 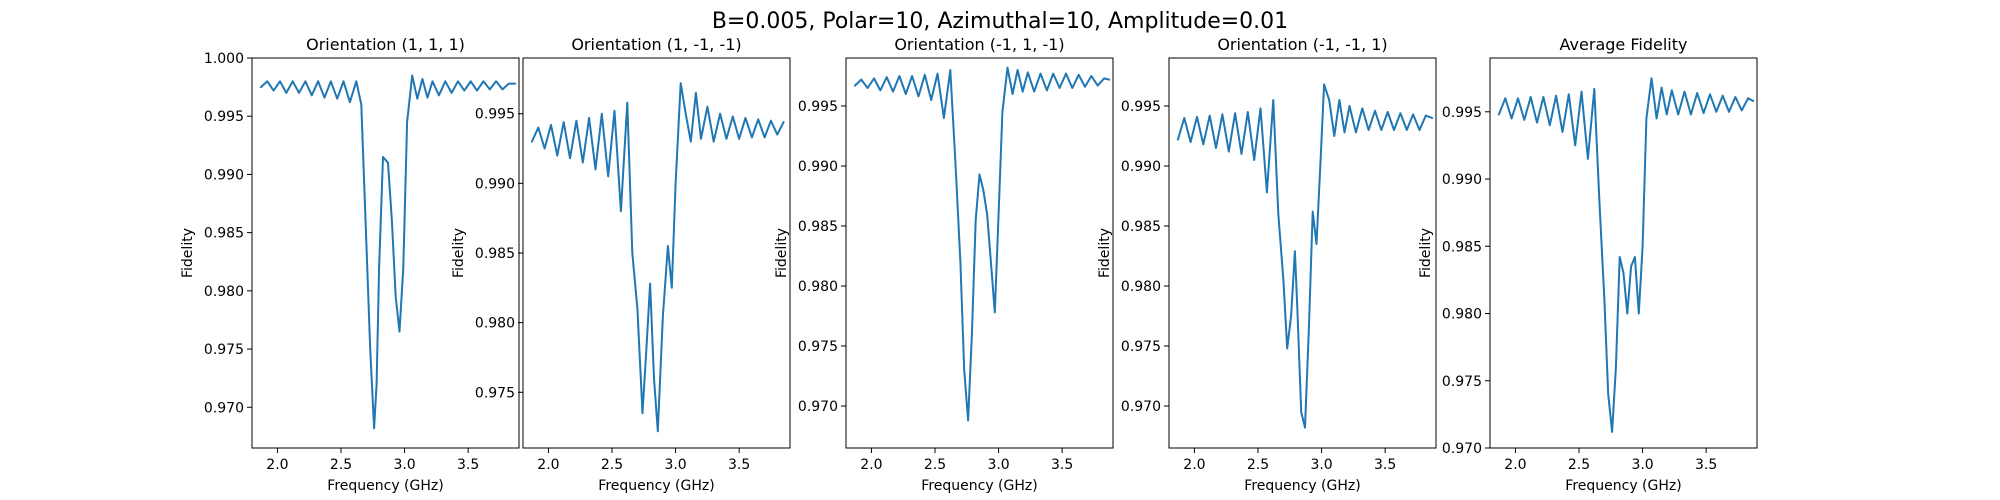 I want to click on subplot-title: Orientation (-1, -1, 1), so click(x=1302, y=44).